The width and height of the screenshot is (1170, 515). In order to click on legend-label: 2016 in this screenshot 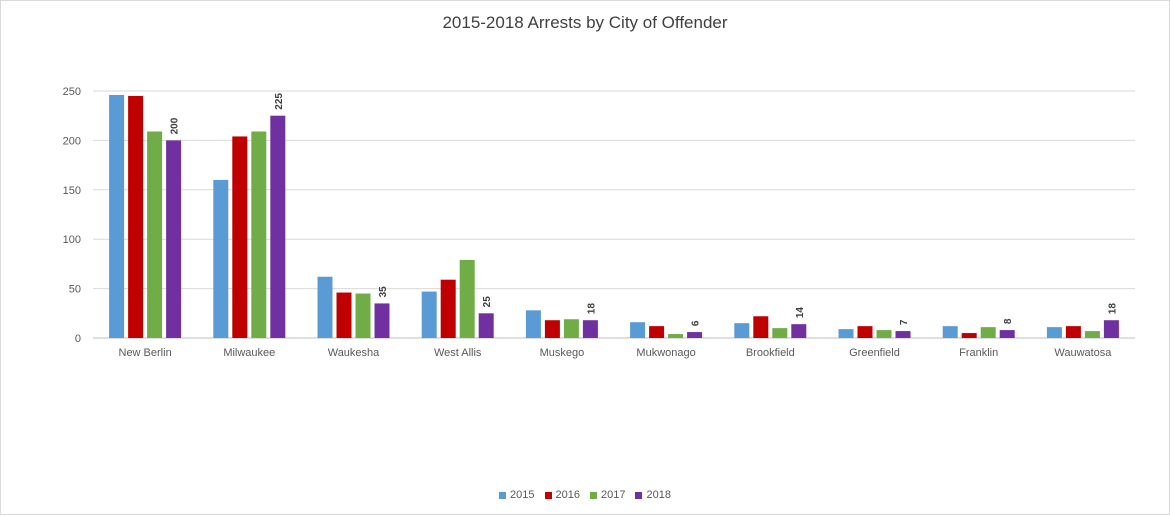, I will do `click(567, 495)`.